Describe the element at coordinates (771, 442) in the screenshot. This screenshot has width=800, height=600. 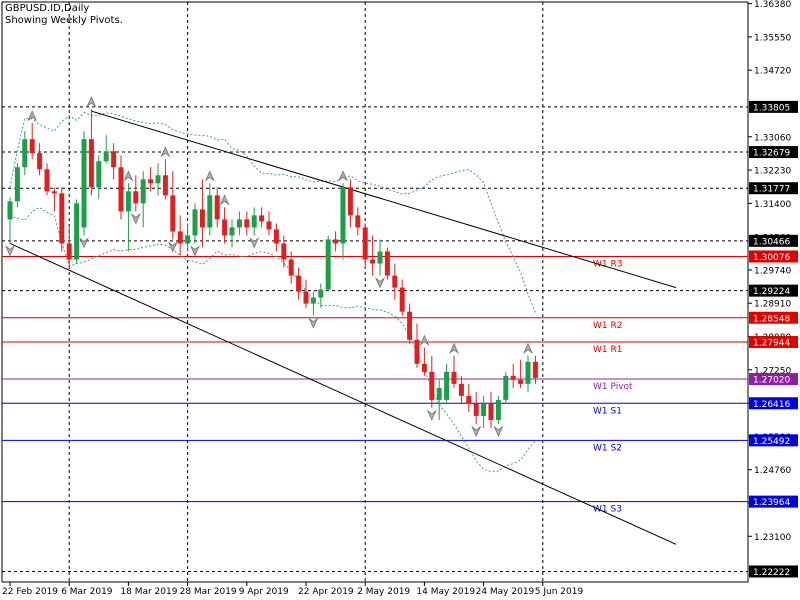
I see `pivot-price-label: 1.25492` at that location.